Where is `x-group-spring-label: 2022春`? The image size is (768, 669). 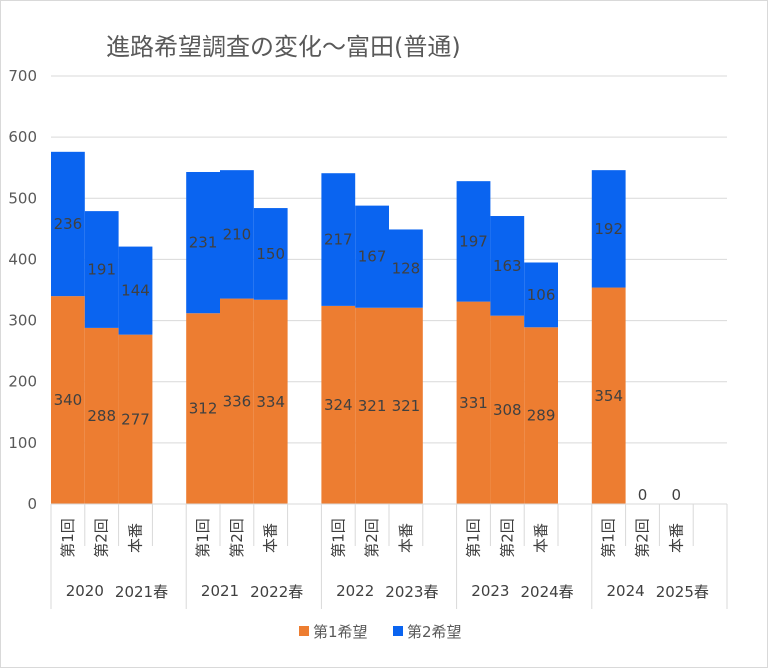 x-group-spring-label: 2022春 is located at coordinates (276, 592).